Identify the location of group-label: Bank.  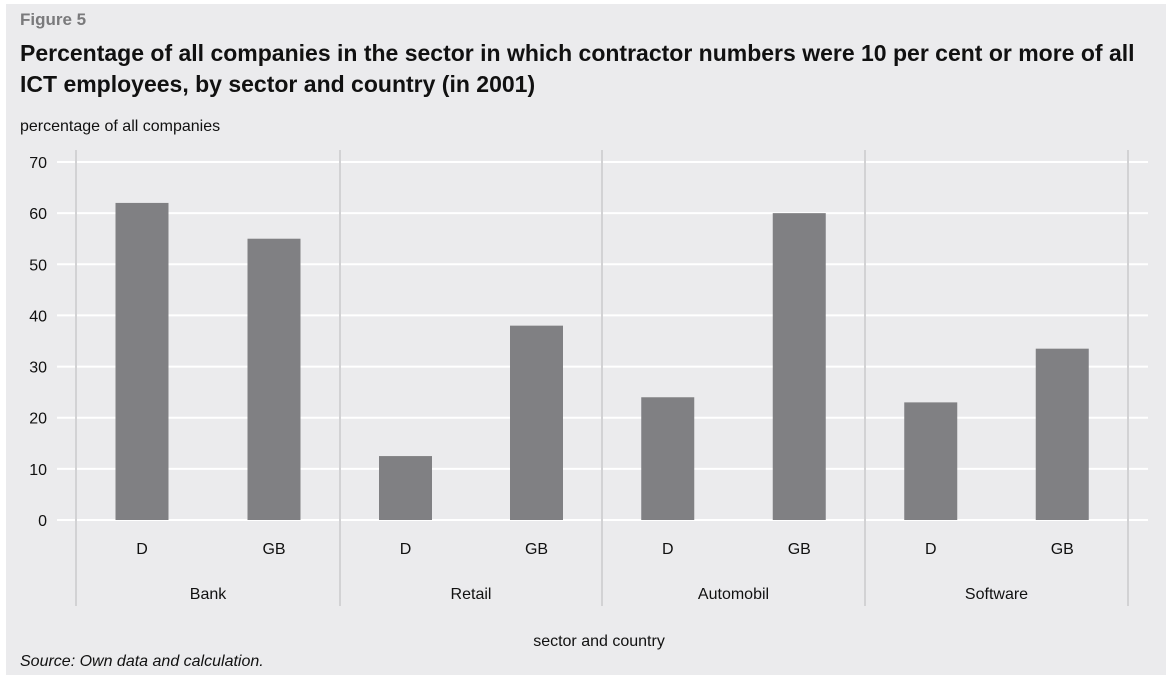
(208, 594).